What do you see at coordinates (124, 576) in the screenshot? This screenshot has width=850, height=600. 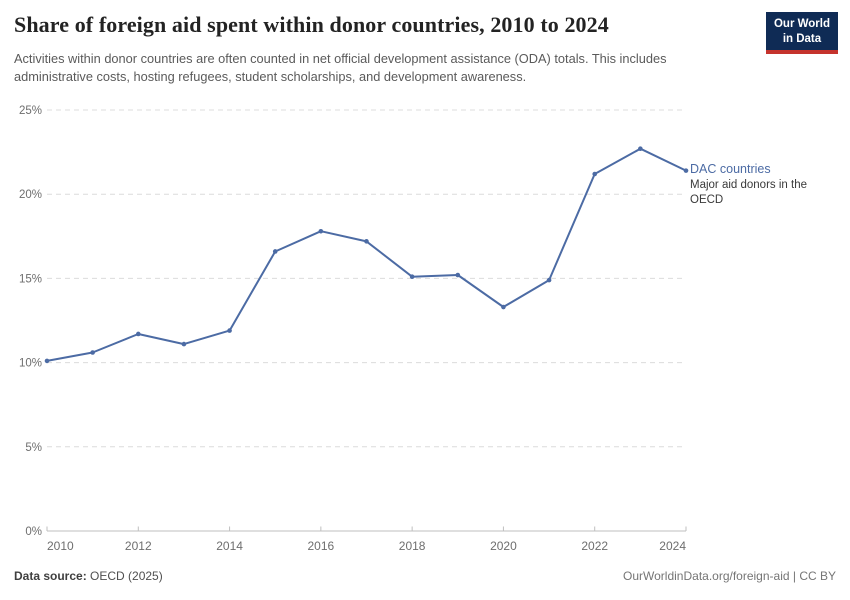 I see `data-source-value: OECD (2025)` at bounding box center [124, 576].